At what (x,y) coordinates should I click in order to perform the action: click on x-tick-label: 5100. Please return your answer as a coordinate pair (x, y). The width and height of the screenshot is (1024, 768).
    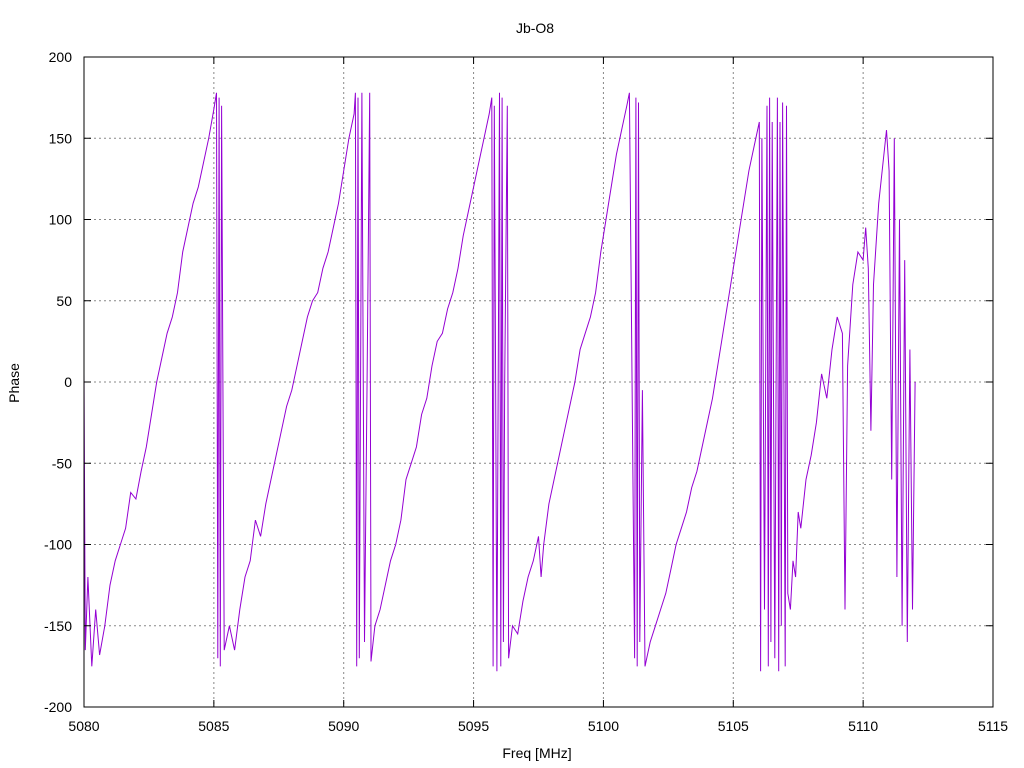
    Looking at the image, I should click on (603, 726).